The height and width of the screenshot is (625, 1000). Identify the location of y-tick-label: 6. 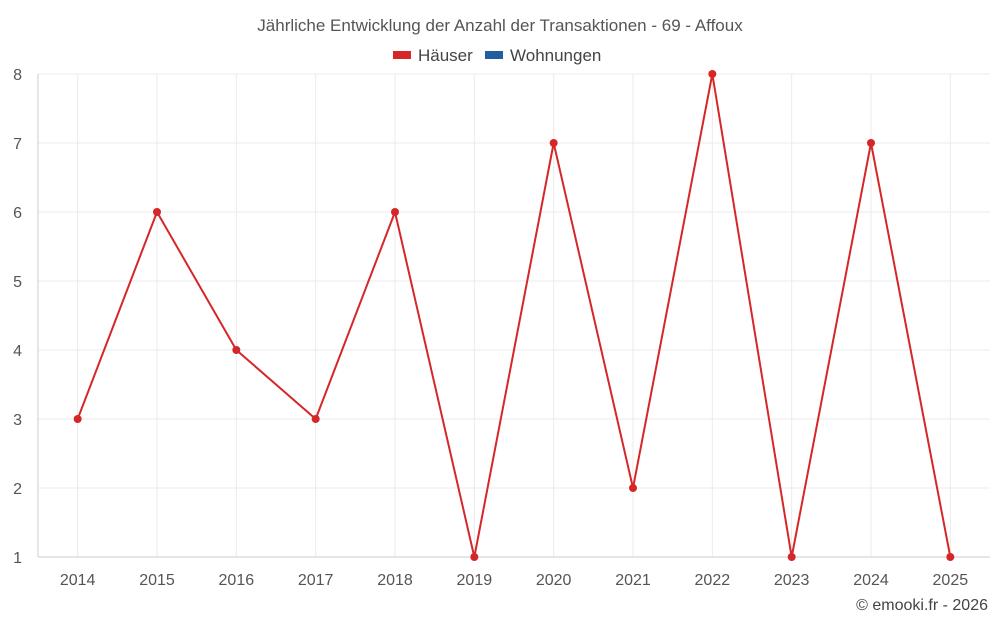
(17, 213).